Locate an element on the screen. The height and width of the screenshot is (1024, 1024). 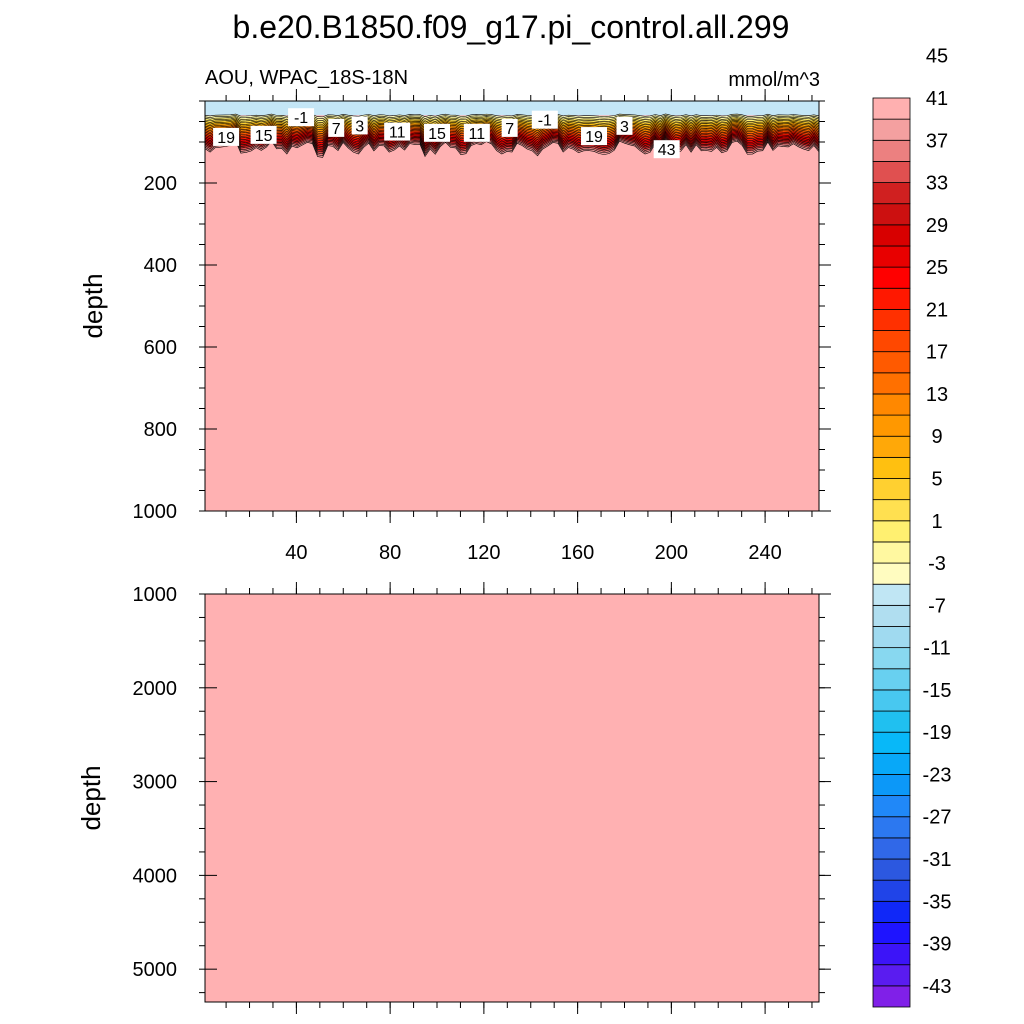
colorbar-label: -27 is located at coordinates (937, 818).